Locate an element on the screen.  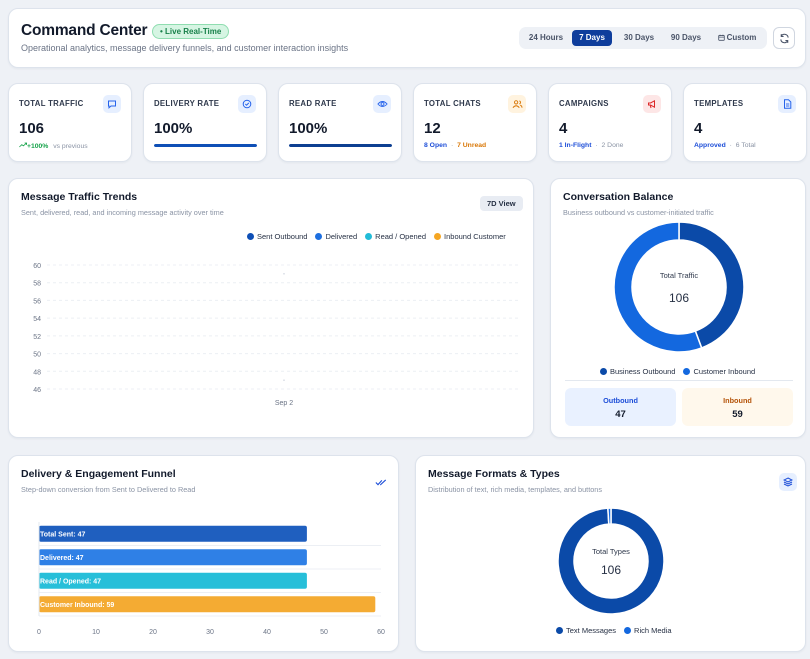
formats-center: Total Types 106 is located at coordinates (611, 562).